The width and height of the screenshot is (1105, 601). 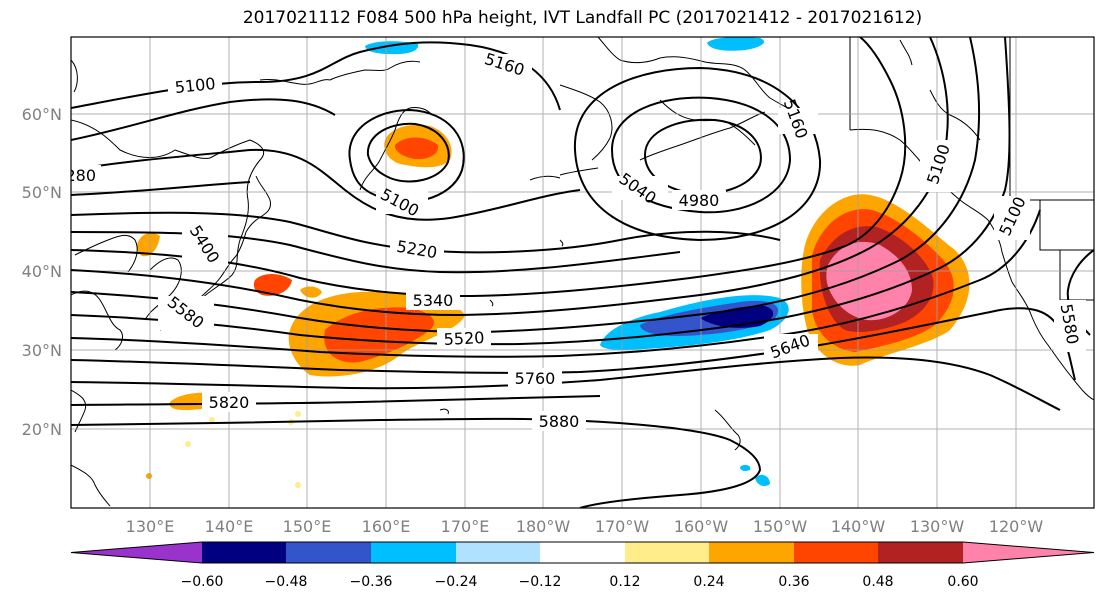 I want to click on lon-label: 150°W, so click(x=780, y=526).